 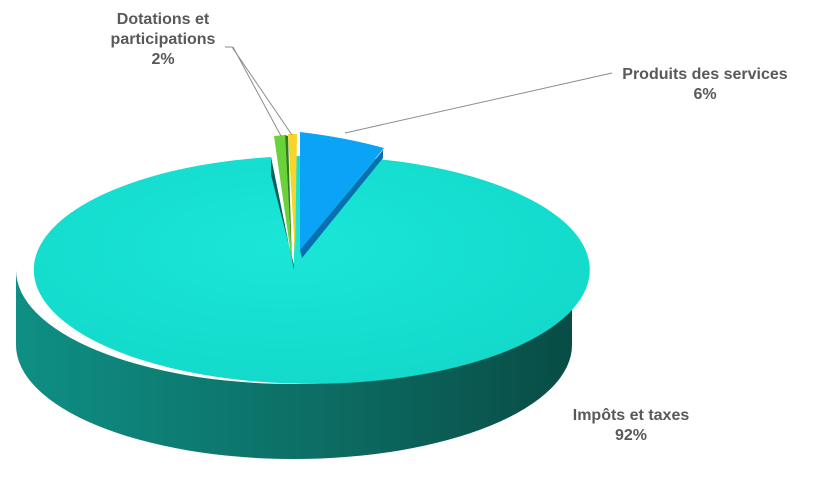 I want to click on slice-dotations-side, so click(x=288, y=198).